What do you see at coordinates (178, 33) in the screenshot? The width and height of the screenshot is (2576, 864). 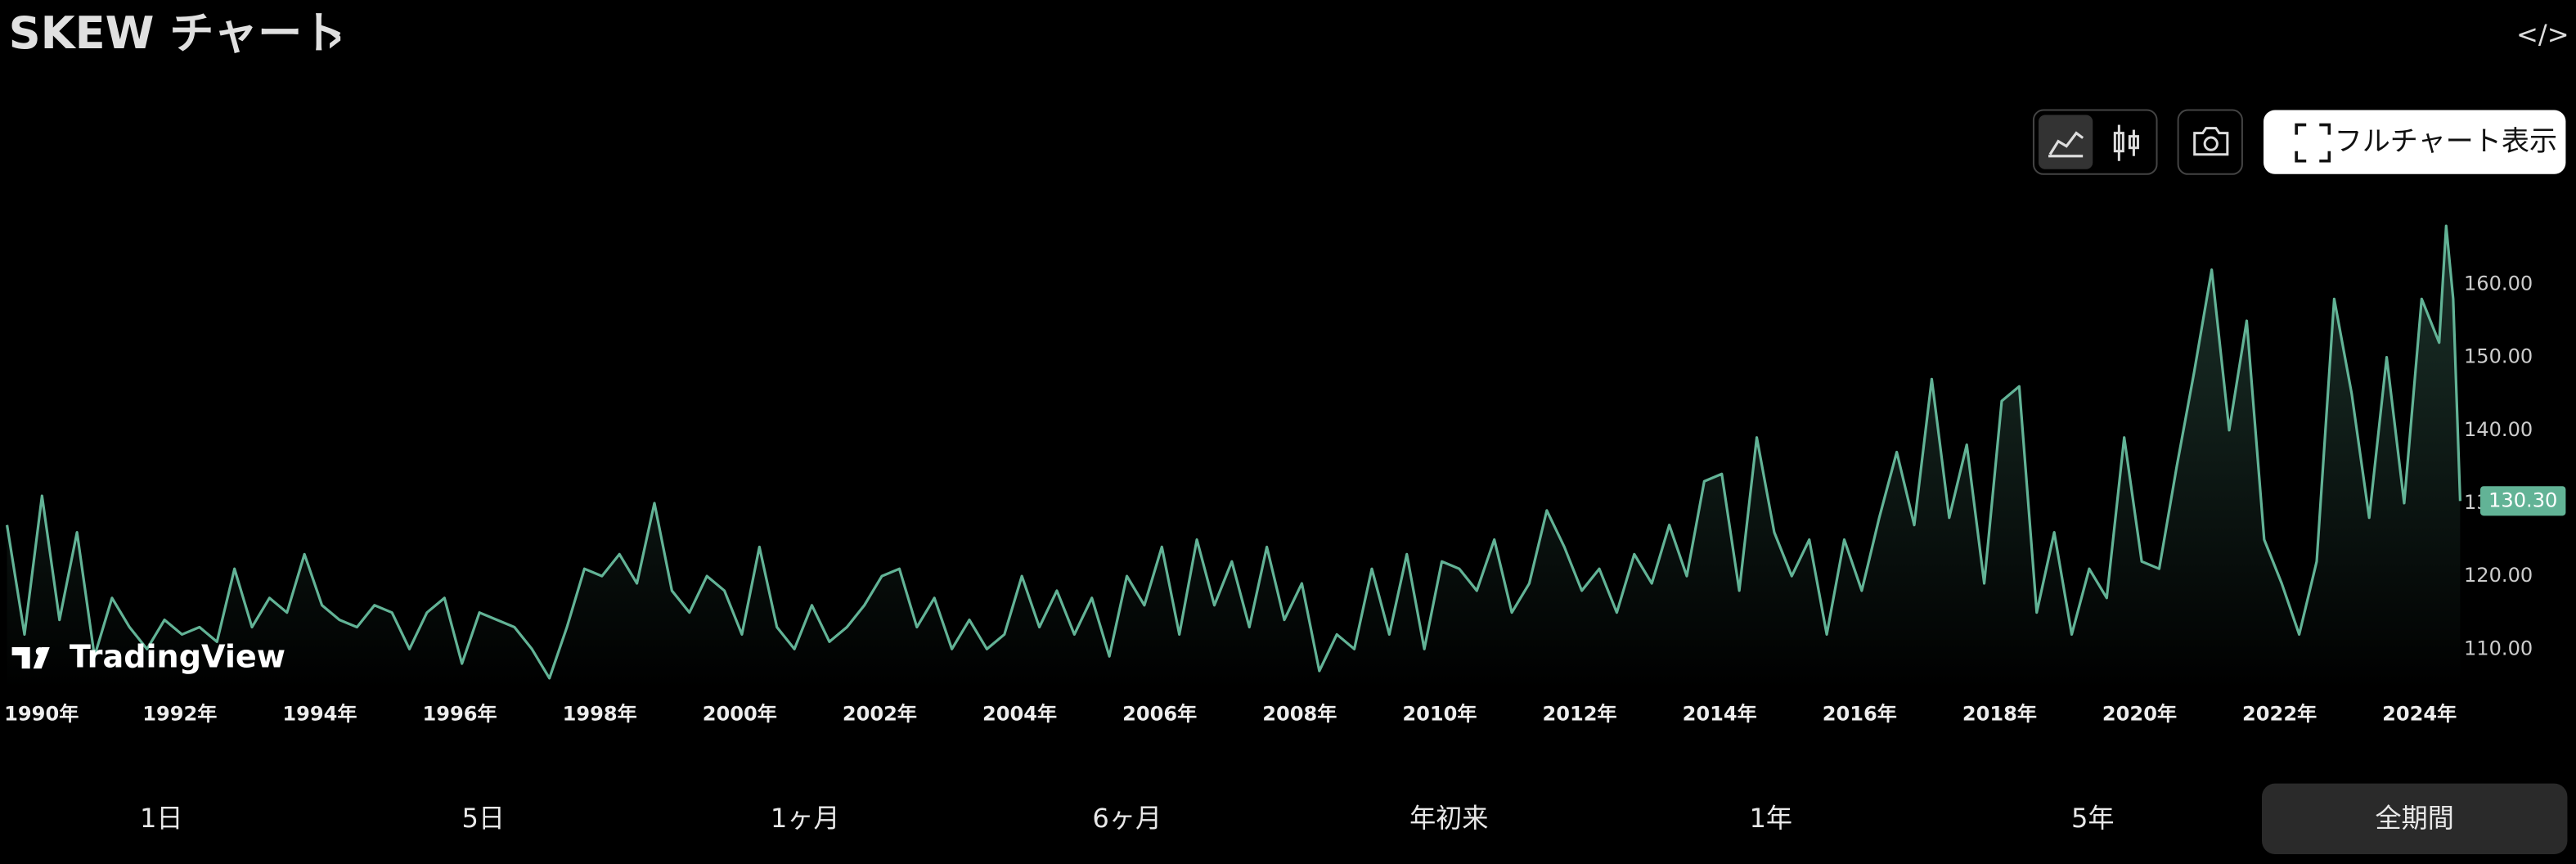 I see `title: SKEW チャート` at bounding box center [178, 33].